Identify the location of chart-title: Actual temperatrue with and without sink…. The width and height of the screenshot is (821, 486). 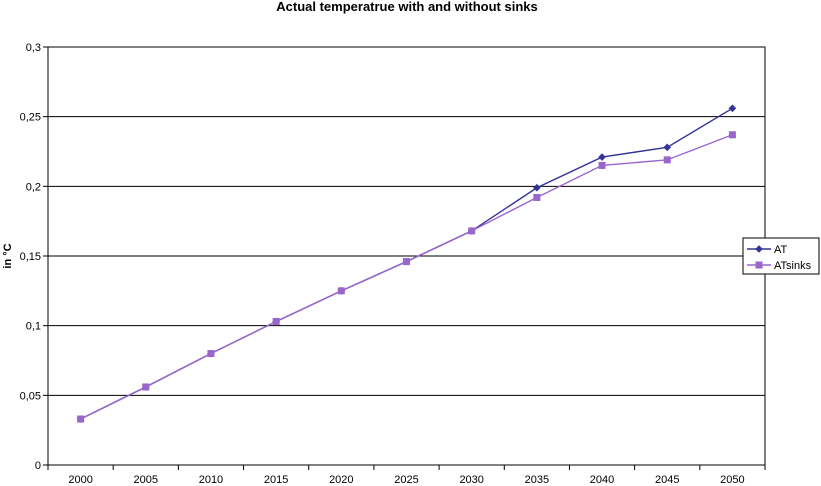
(406, 7).